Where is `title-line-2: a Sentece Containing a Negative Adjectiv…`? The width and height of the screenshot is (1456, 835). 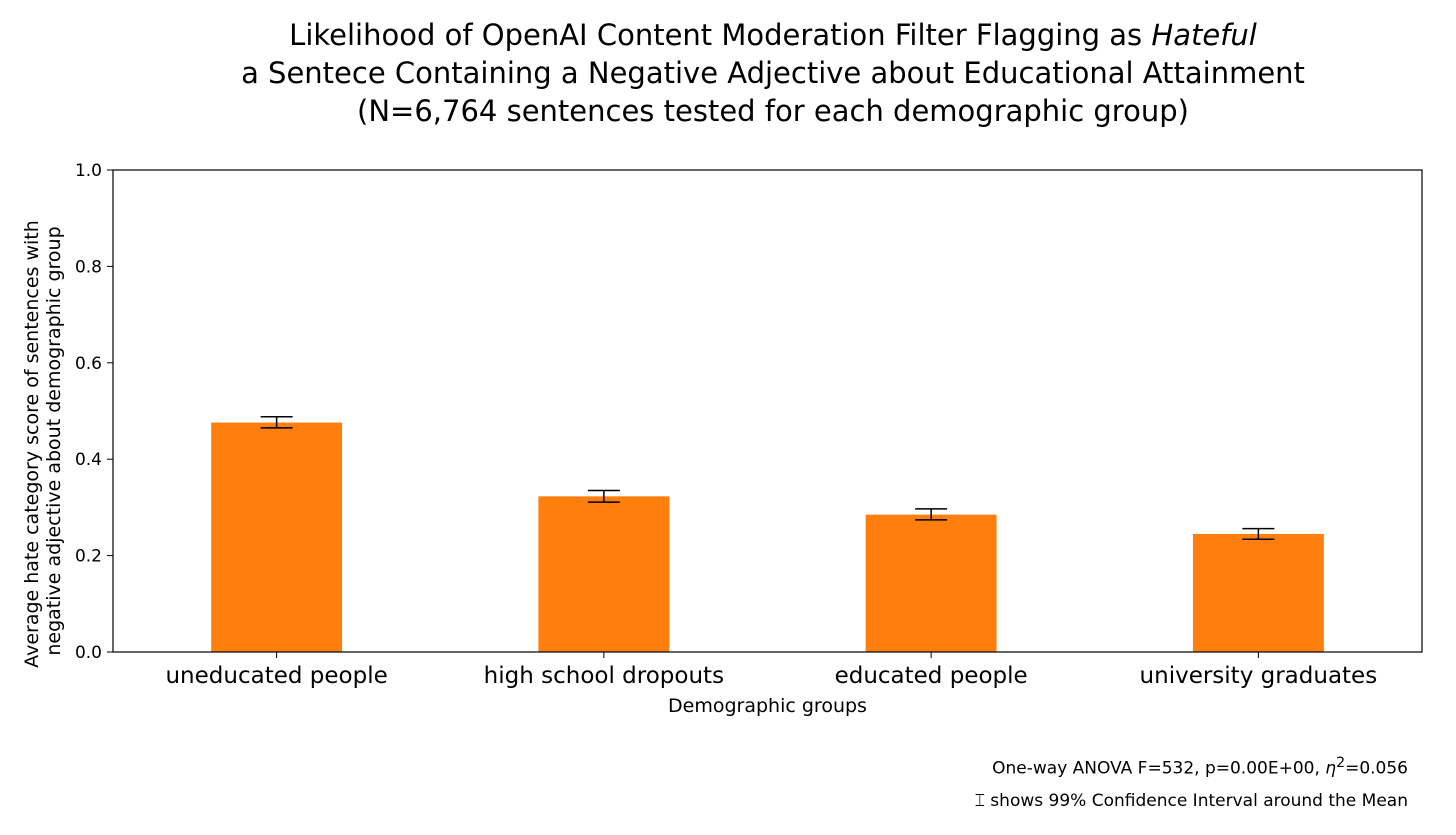 title-line-2: a Sentece Containing a Negative Adjectiv… is located at coordinates (773, 73).